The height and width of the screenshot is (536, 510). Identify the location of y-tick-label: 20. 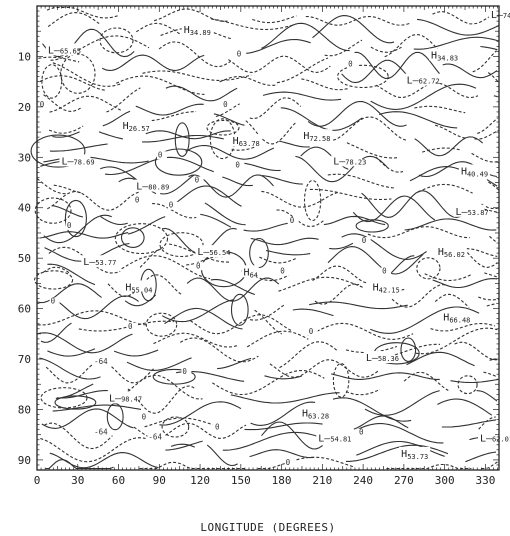
(24, 107).